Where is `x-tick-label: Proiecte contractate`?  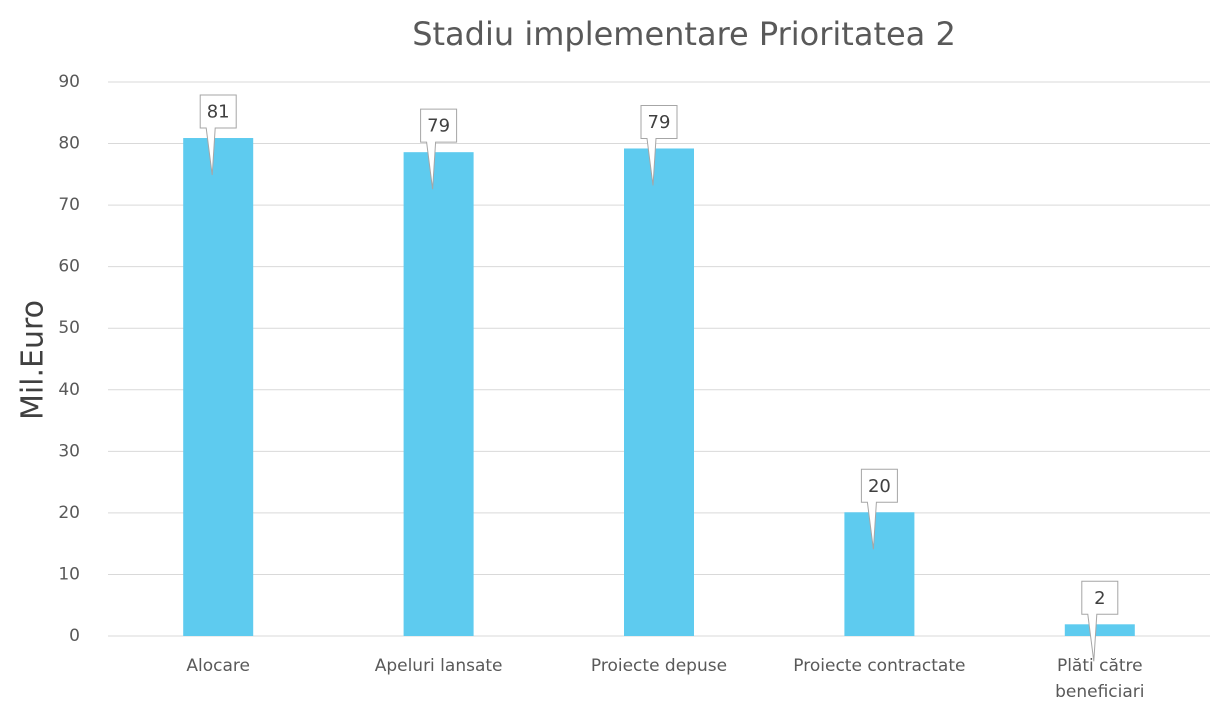
x-tick-label: Proiecte contractate is located at coordinates (879, 666).